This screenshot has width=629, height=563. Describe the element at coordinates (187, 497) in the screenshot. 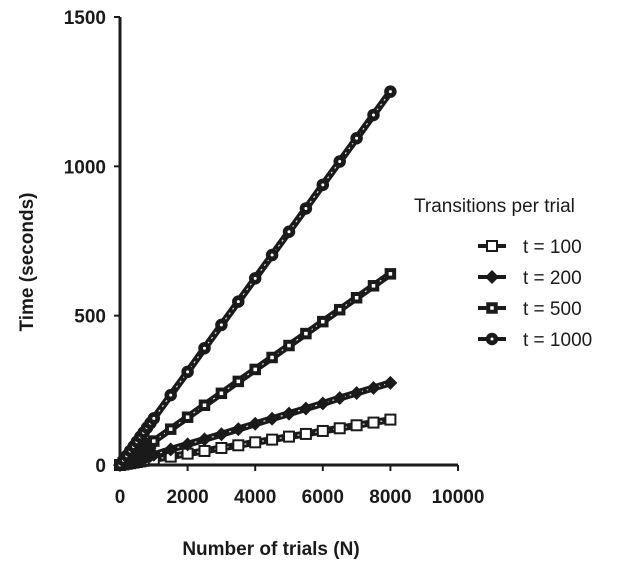

I see `x-tick-label: 2000` at that location.